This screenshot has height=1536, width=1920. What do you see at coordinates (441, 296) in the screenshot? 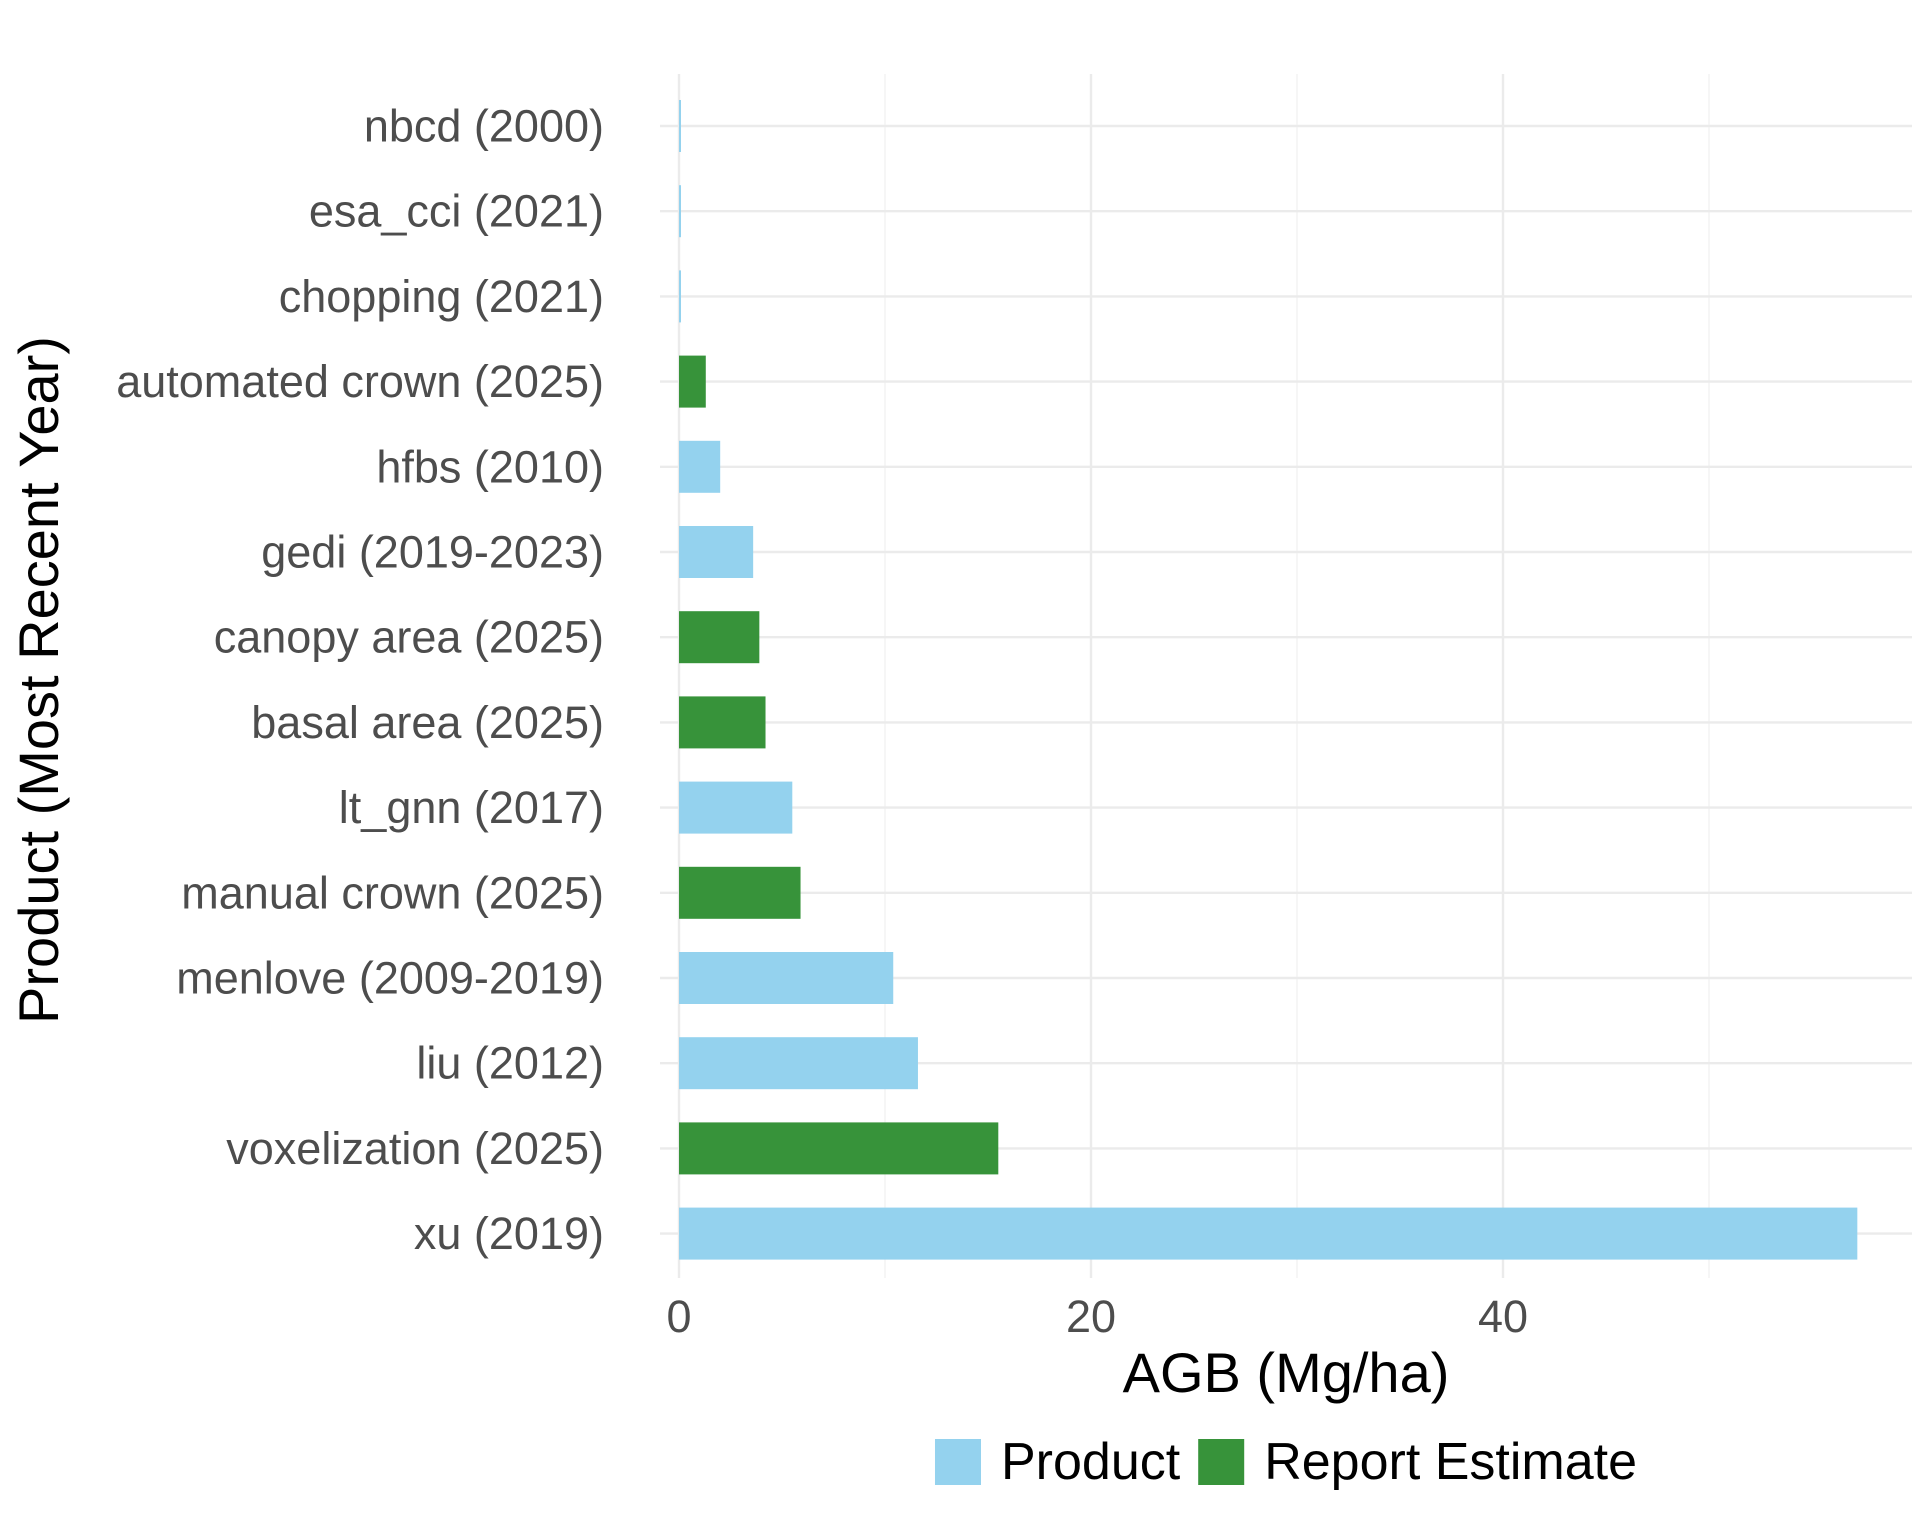
I see `y-tick-label: chopping (2021)` at bounding box center [441, 296].